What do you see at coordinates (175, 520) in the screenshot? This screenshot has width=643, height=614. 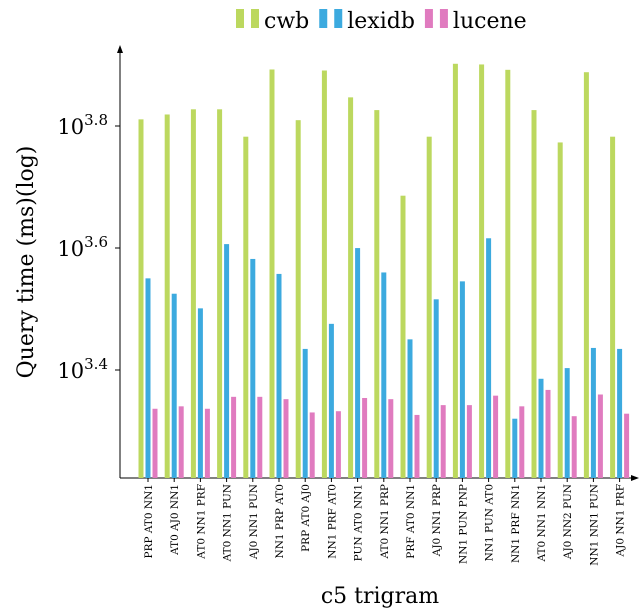 I see `x-tick-label: AT0 AJ0 NN1` at bounding box center [175, 520].